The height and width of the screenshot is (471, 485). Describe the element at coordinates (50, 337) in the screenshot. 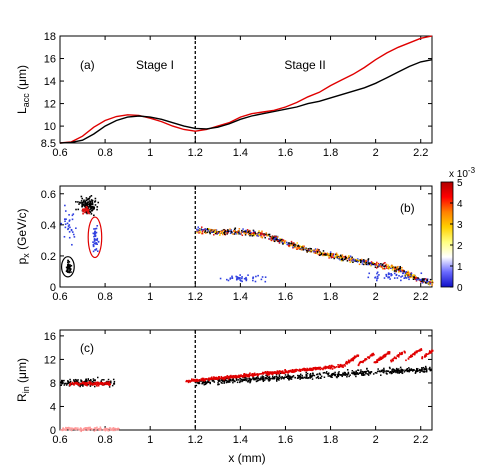

I see `panel-c-y-tick-label: 16` at that location.